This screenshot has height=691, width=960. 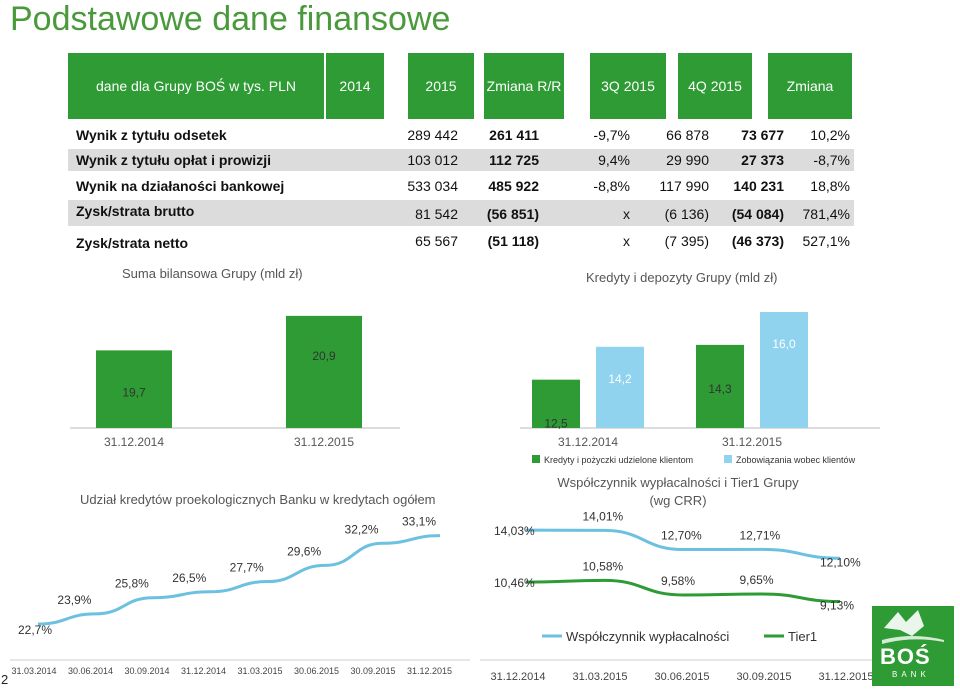 I want to click on legend-label: Zobowiązania wobec klientów, so click(x=796, y=460).